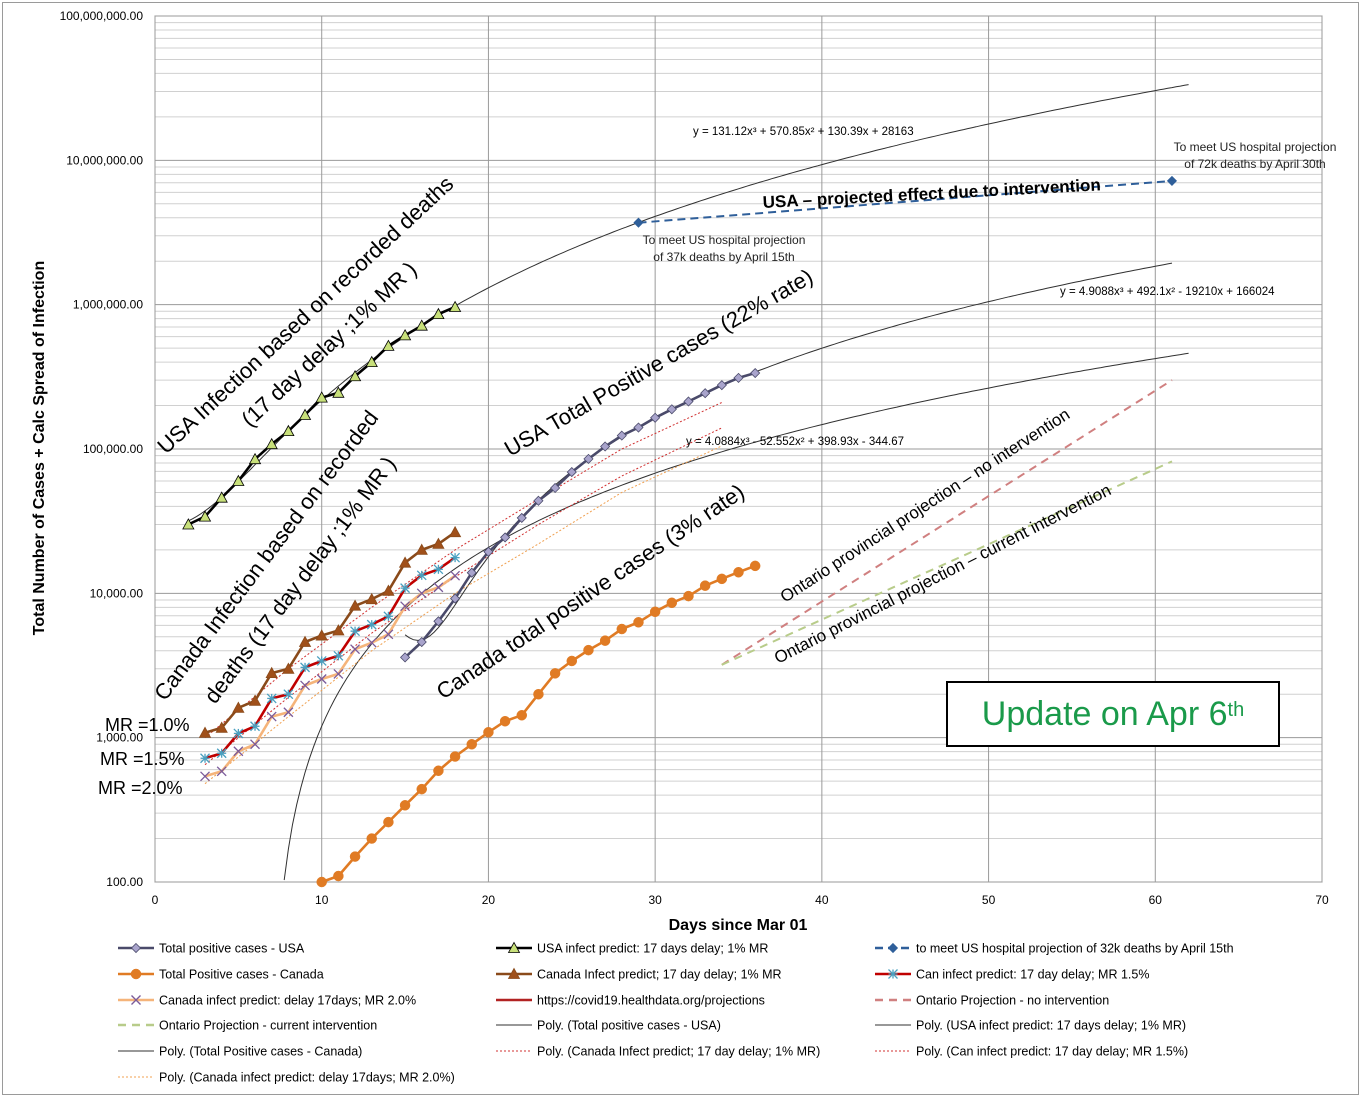  Describe the element at coordinates (102, 16) in the screenshot. I see `y-tick-label: 100,000,000.00` at that location.